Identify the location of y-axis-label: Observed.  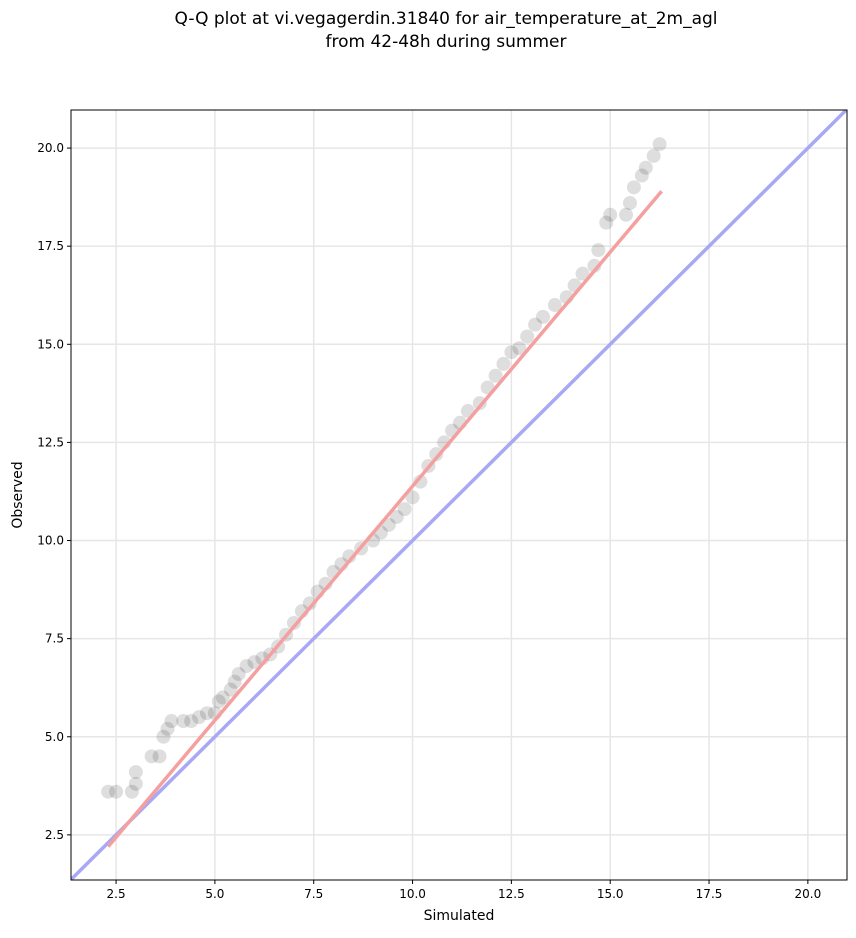
(18, 494).